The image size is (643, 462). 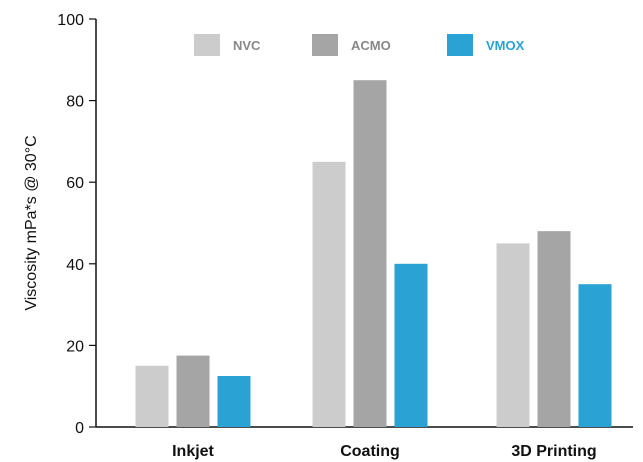 I want to click on y-tick-label: 40, so click(x=75, y=265).